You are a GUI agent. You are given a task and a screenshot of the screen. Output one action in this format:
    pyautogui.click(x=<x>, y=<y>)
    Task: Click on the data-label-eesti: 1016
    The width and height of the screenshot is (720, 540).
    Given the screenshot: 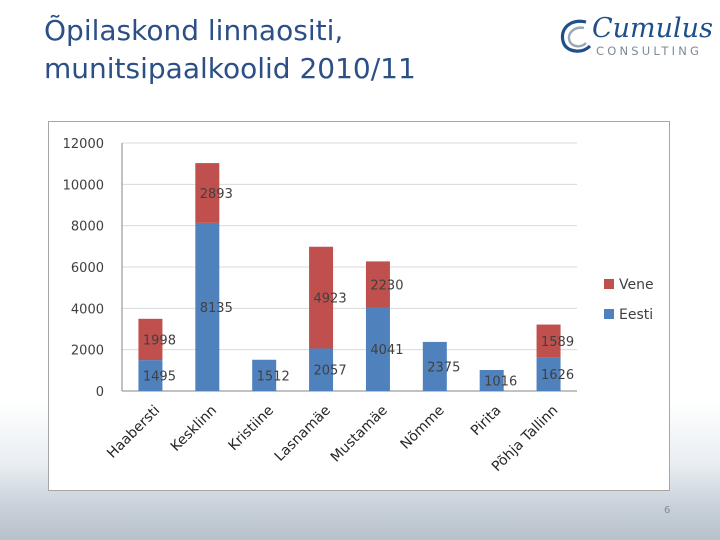 What is the action you would take?
    pyautogui.click(x=500, y=382)
    